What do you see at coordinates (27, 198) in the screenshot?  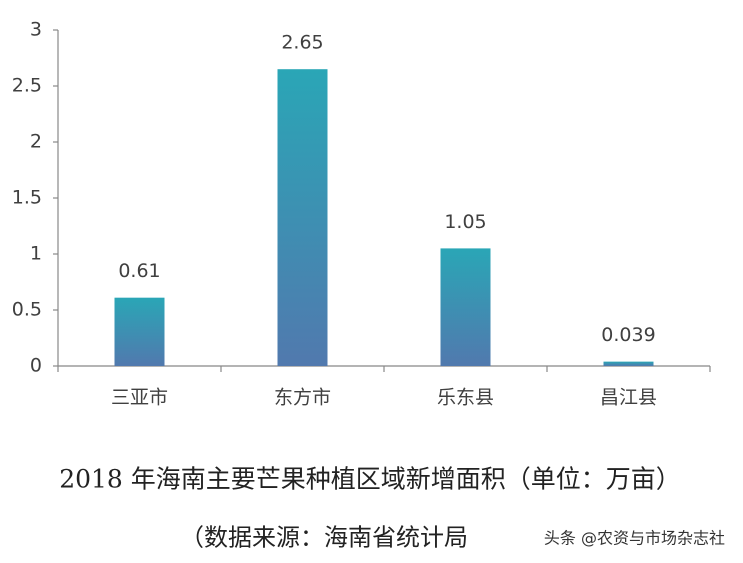 I see `y-tick-label: 1.5` at bounding box center [27, 198].